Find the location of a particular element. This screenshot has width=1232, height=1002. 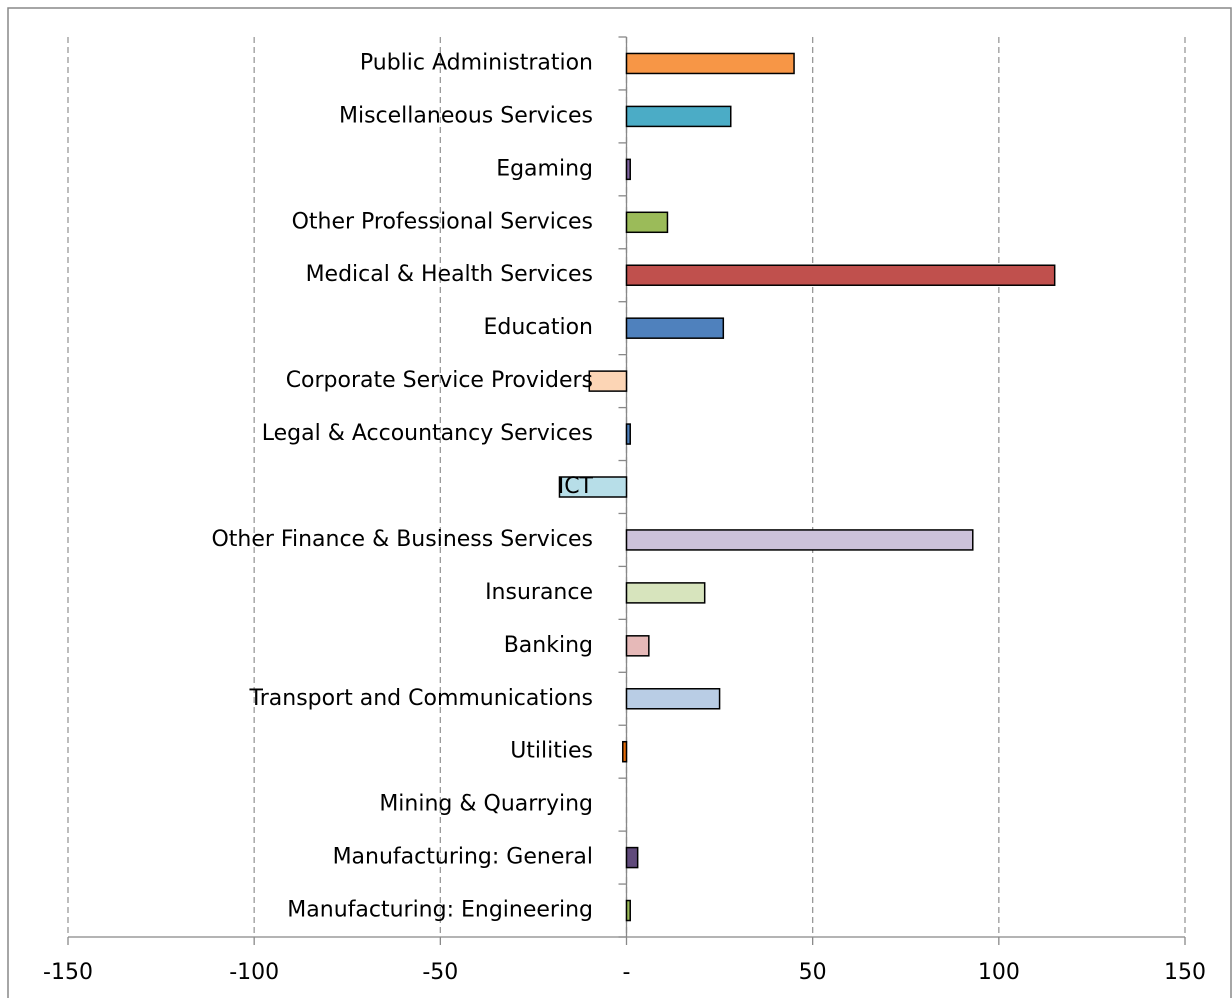

y-tick-label: Manufacturing: General is located at coordinates (463, 857).